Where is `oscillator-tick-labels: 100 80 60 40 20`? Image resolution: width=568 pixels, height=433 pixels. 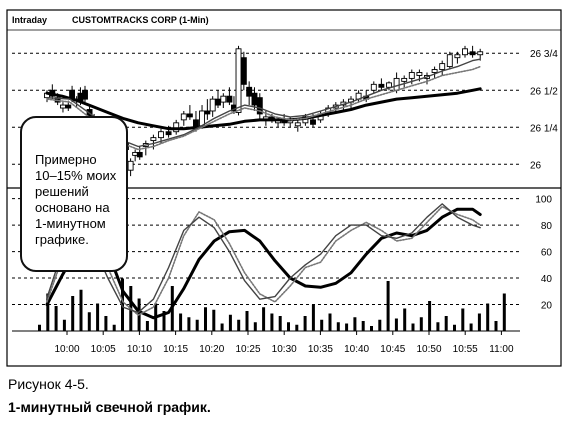
oscillator-tick-labels: 100 80 60 40 20 is located at coordinates (543, 253).